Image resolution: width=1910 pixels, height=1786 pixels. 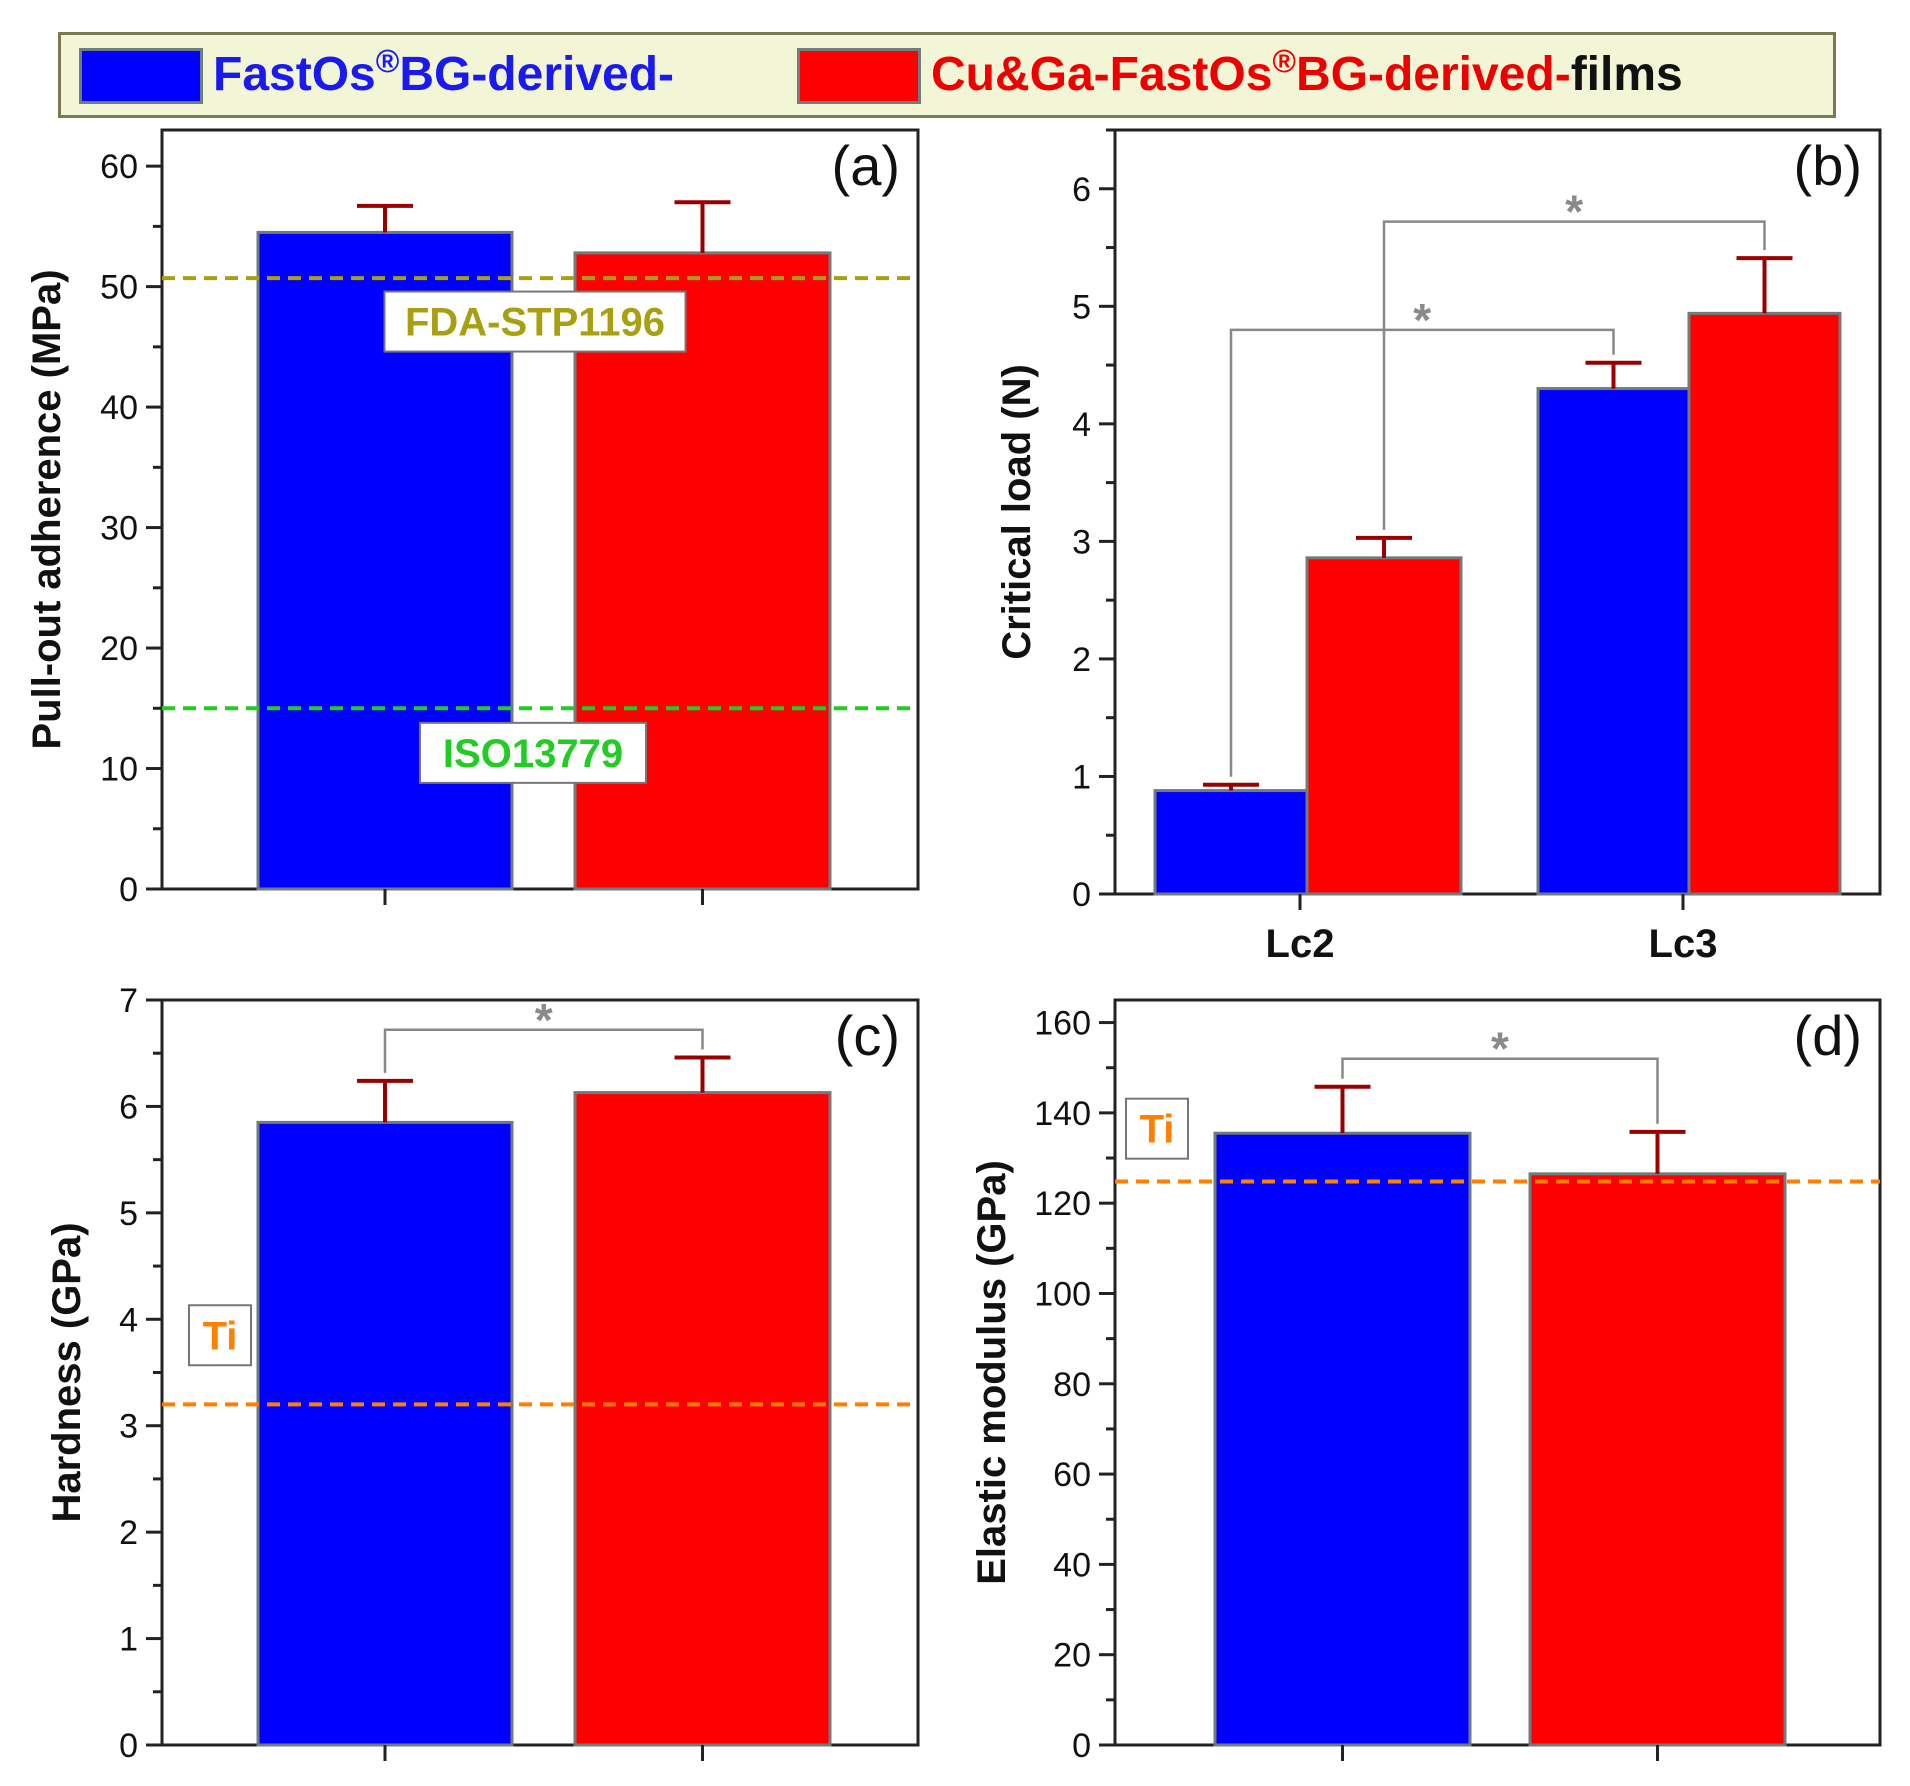 I want to click on panel-letter: (a), so click(x=866, y=165).